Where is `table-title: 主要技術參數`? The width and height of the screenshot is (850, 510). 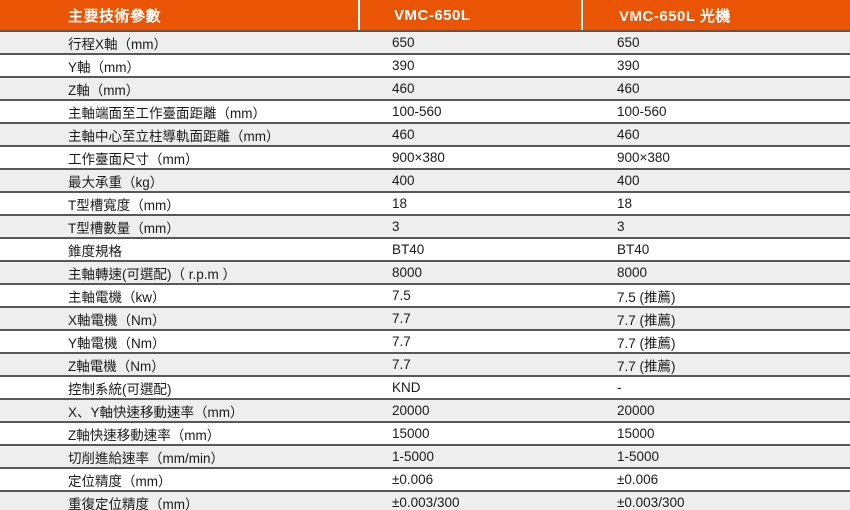 table-title: 主要技術參數 is located at coordinates (115, 16).